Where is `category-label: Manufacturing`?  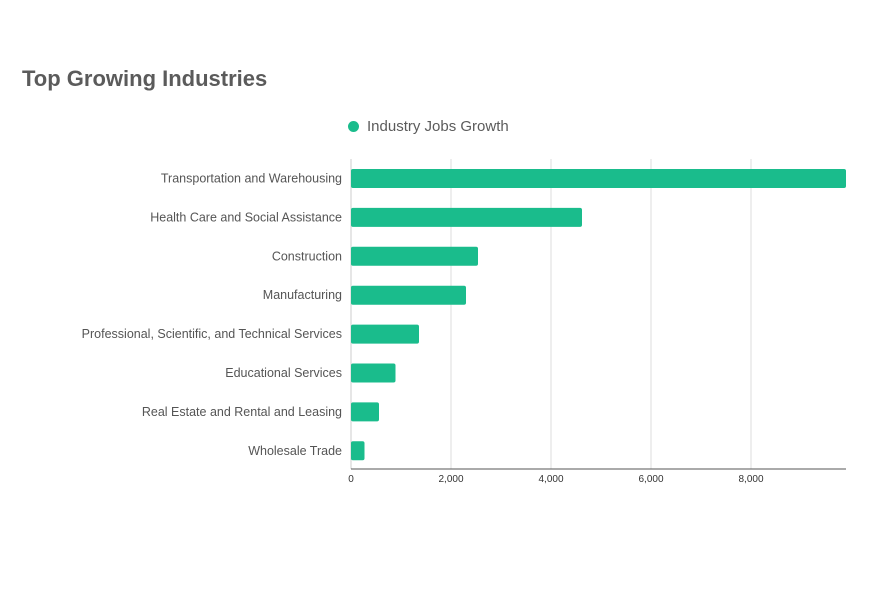 category-label: Manufacturing is located at coordinates (302, 295).